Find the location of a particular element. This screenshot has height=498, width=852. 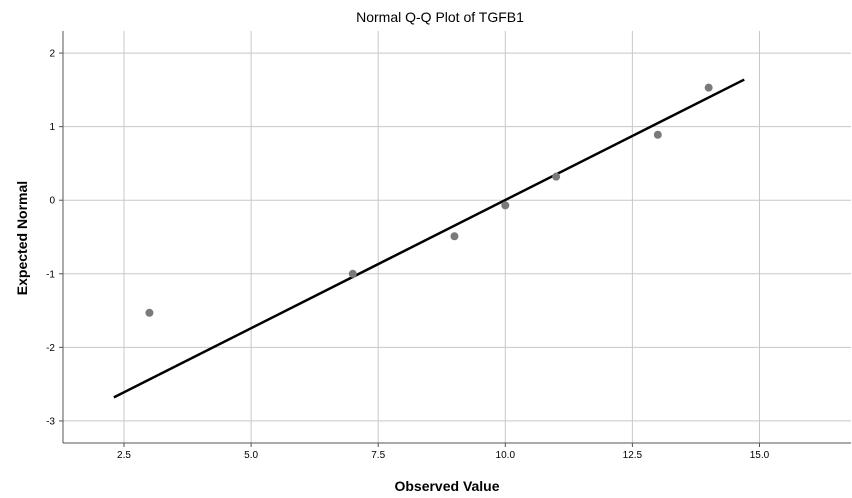

x-tick-label: 15.0 is located at coordinates (760, 455).